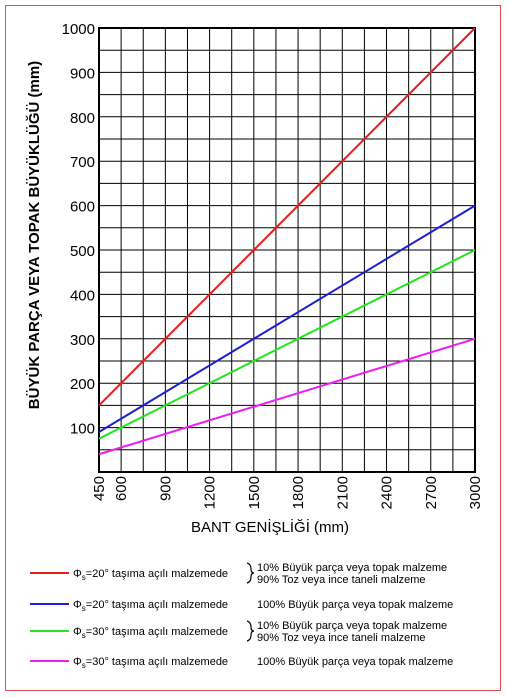  I want to click on legend-desc-3-line2: 90% Toz veya ince taneli malzeme, so click(341, 638).